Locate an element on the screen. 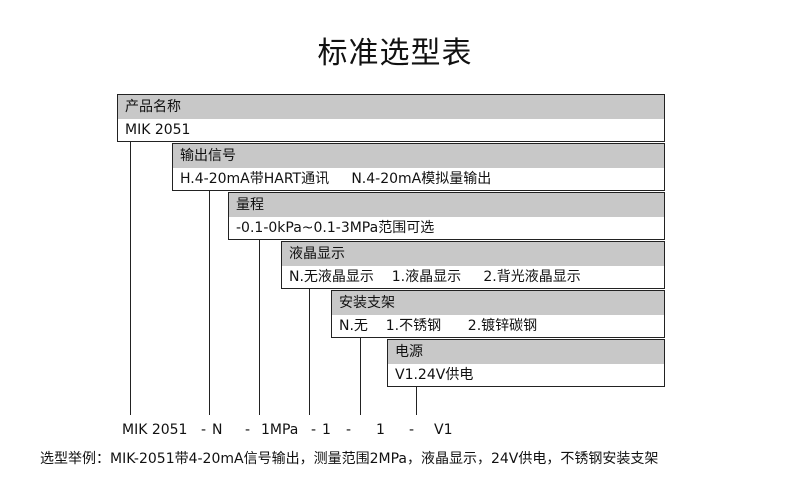 This screenshot has height=489, width=790. section-value: MIK 2051 is located at coordinates (158, 130).